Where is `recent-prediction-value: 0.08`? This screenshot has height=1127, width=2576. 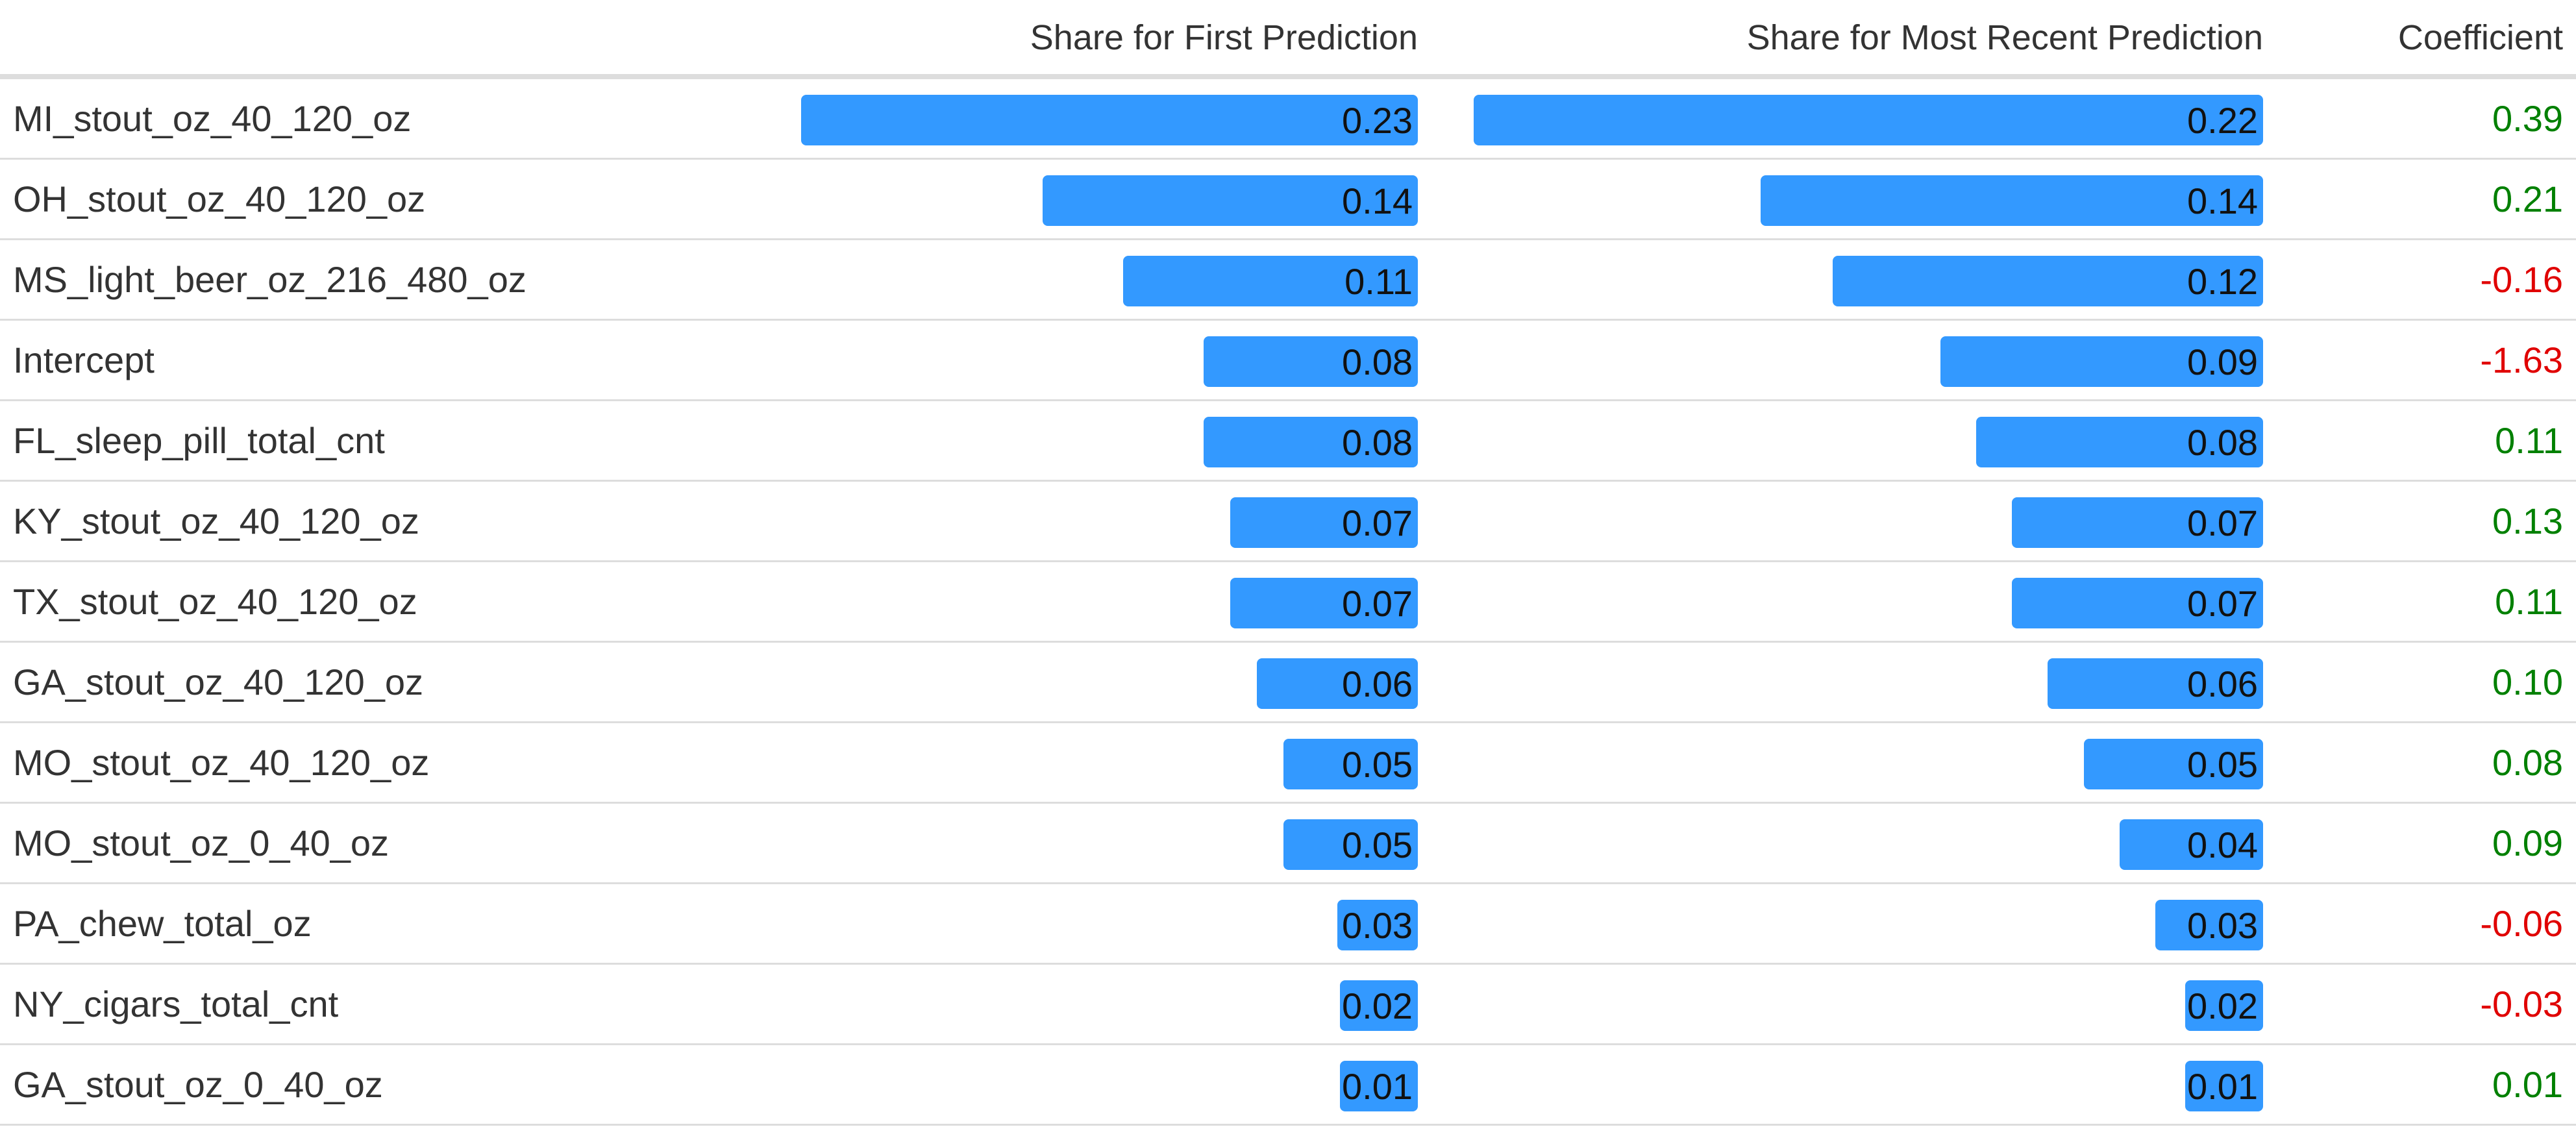 recent-prediction-value: 0.08 is located at coordinates (2222, 442).